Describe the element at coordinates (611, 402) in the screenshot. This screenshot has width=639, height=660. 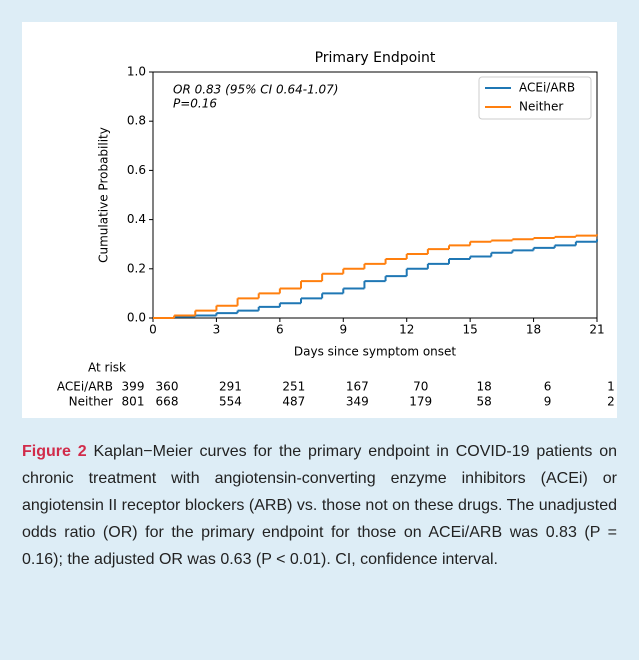
I see `risk-count: 2` at that location.